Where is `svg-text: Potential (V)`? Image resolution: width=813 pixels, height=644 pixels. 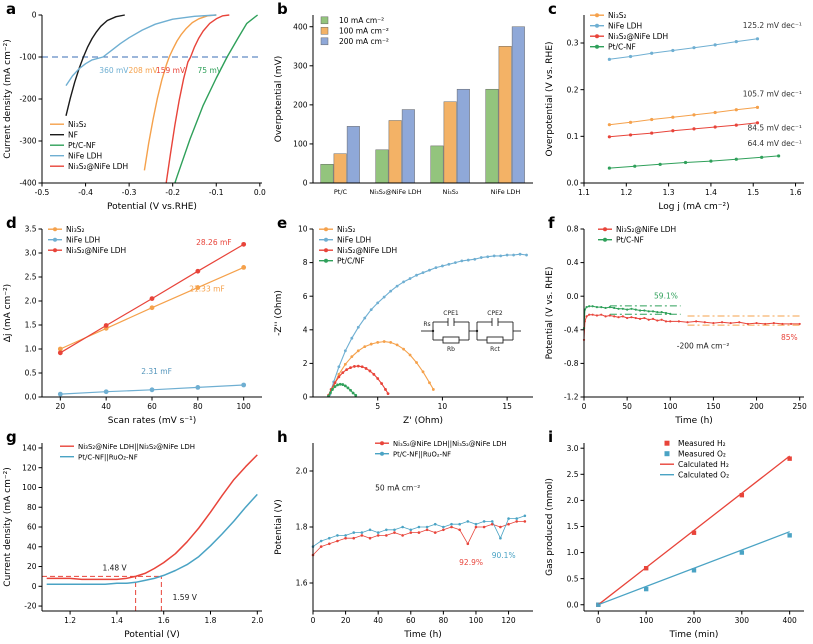 svg-text: Potential (V) is located at coordinates (279, 526).